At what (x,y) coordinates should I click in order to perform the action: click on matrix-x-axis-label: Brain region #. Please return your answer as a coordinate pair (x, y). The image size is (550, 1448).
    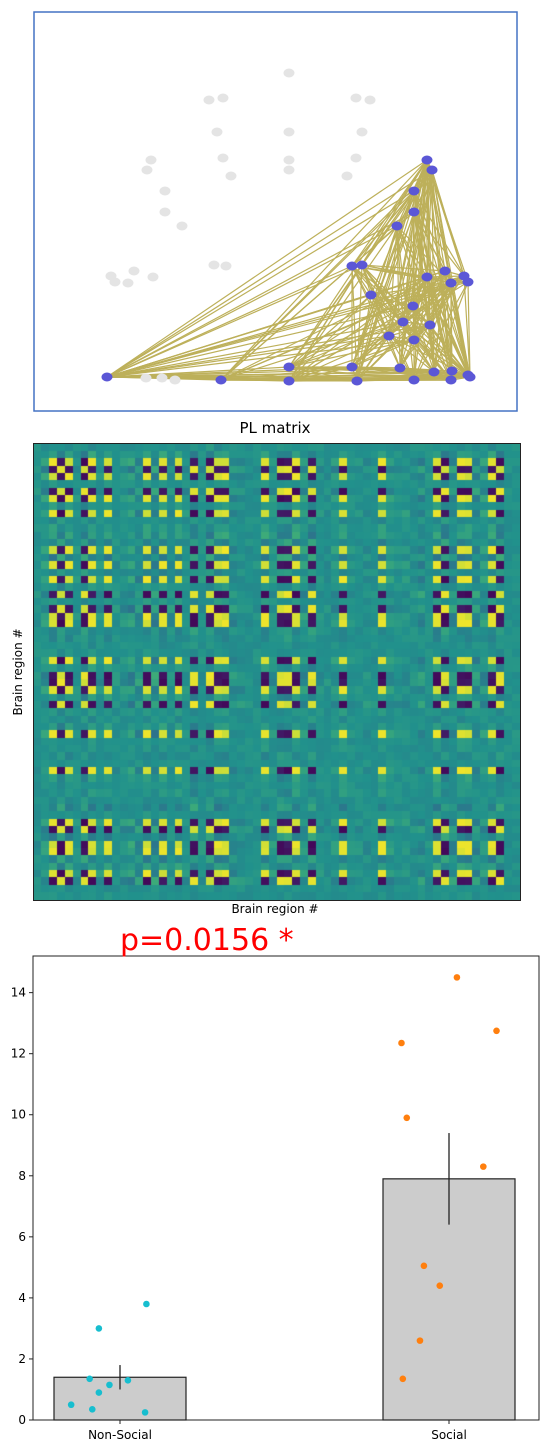
    Looking at the image, I should click on (275, 909).